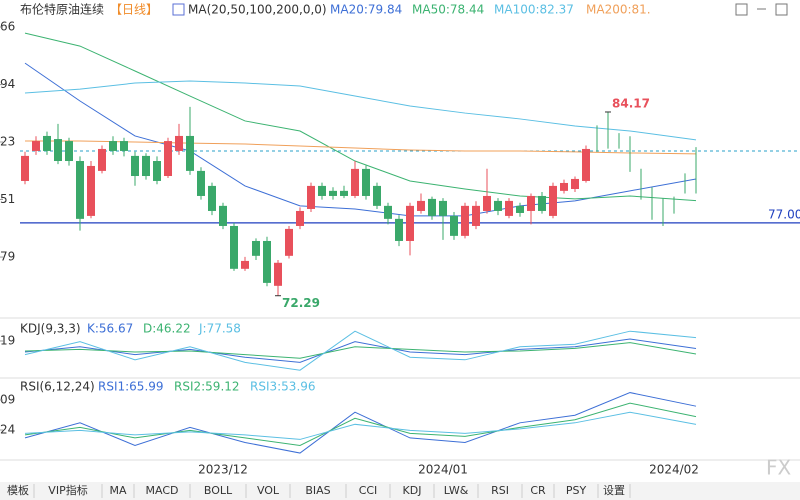 The image size is (800, 500). I want to click on rsi-title: RSI(6,12,24), so click(57, 387).